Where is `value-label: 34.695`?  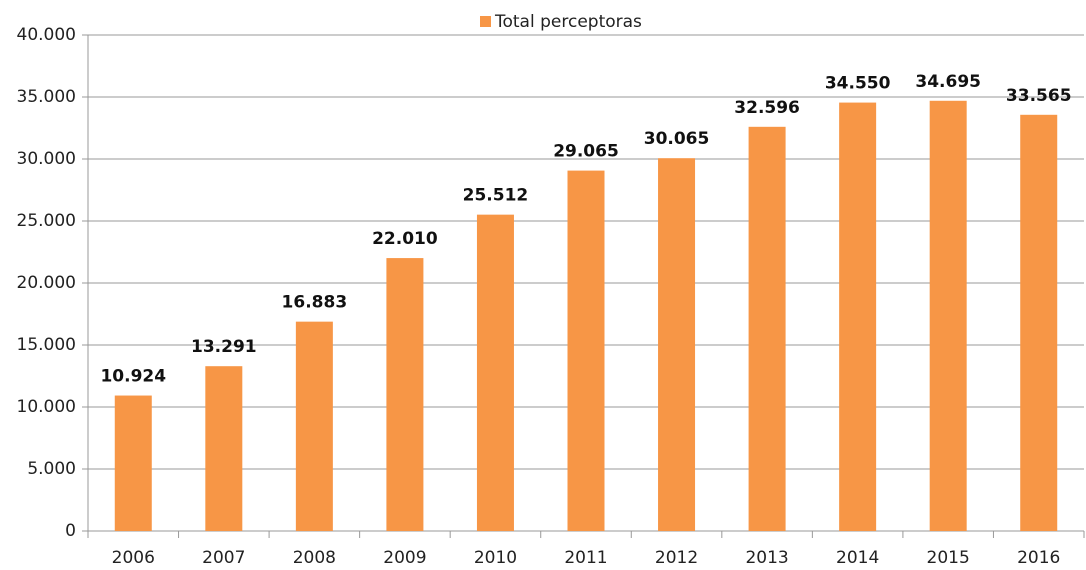 value-label: 34.695 is located at coordinates (948, 82).